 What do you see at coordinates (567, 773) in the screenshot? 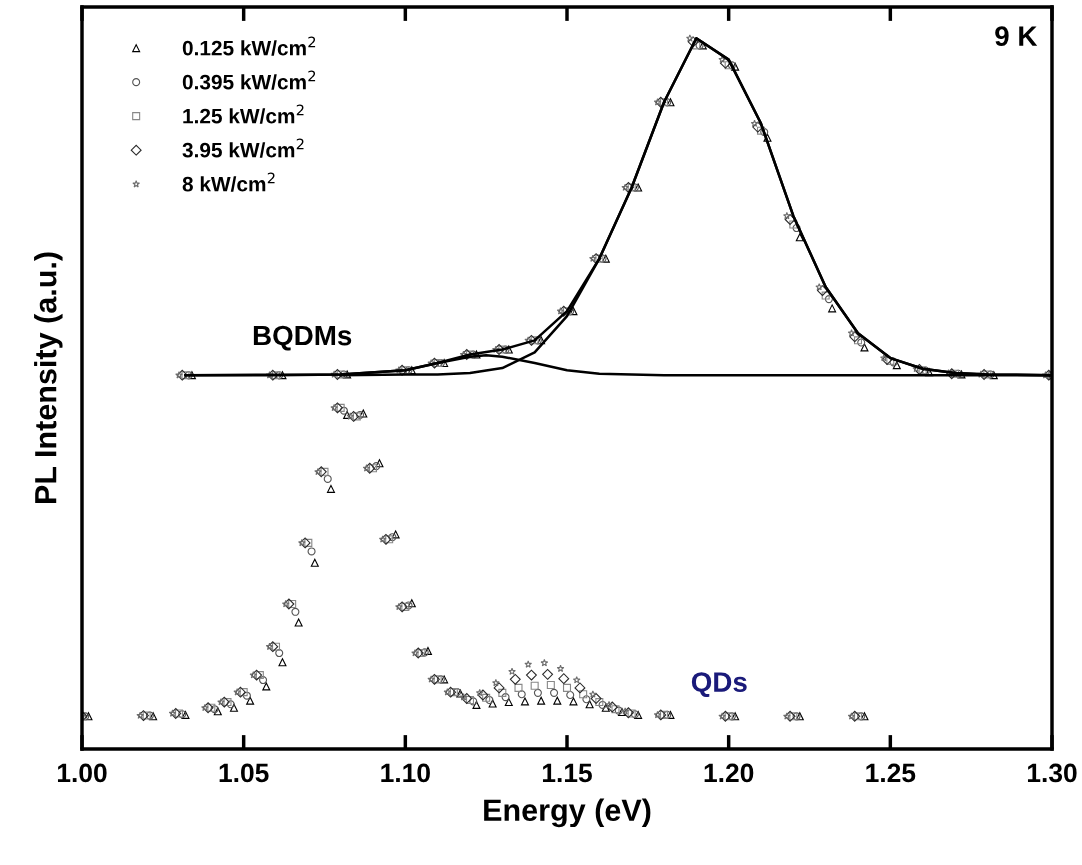
I see `x-tick-label: 1.15` at bounding box center [567, 773].